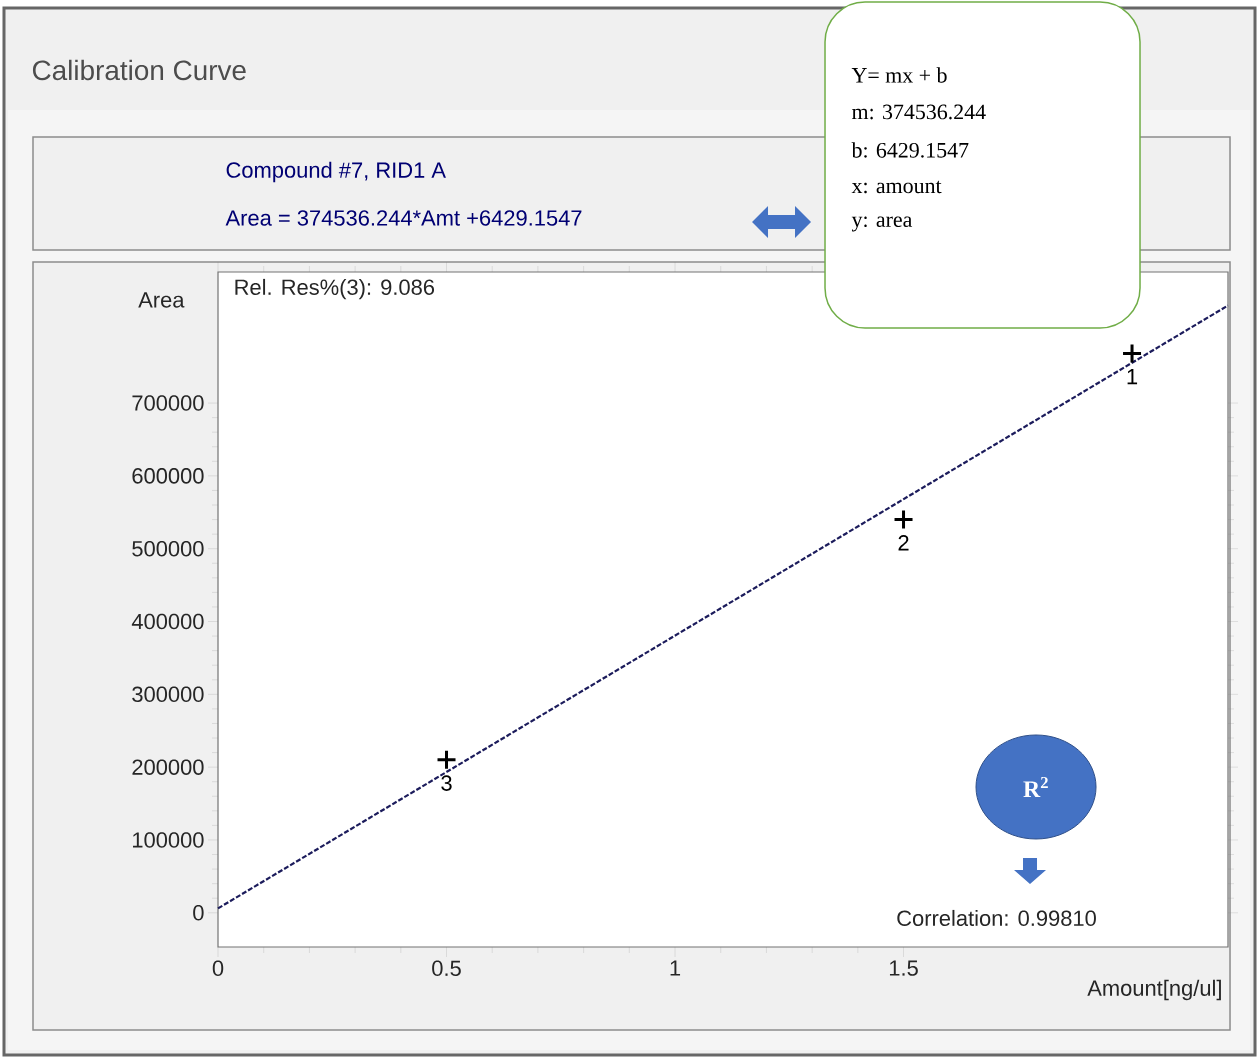 Image resolution: width=1259 pixels, height=1059 pixels. I want to click on text: m: 374536.244, so click(918, 112).